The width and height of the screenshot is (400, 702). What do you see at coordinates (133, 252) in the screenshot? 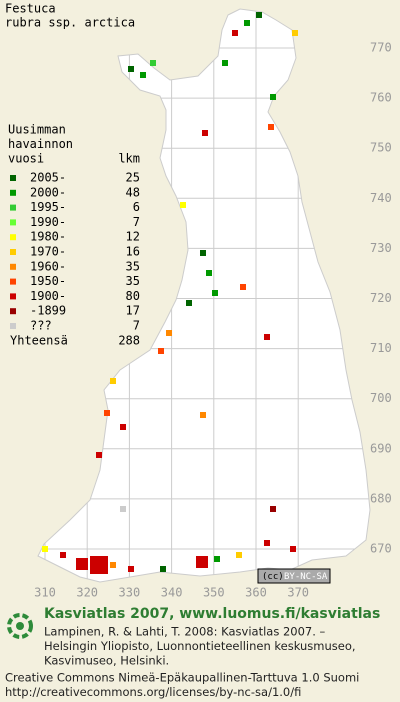
I see `legend-count: 16` at bounding box center [133, 252].